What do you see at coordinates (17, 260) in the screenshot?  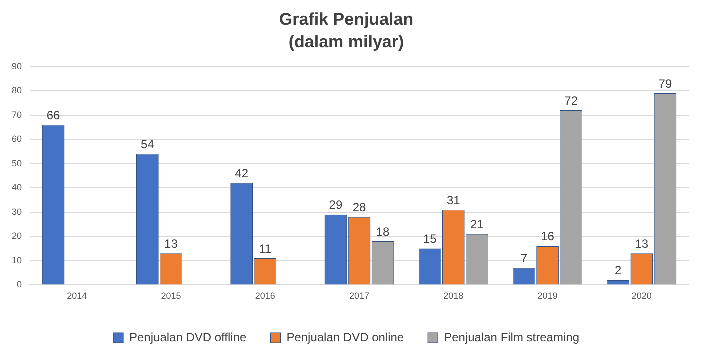 I see `y-tick-label: 10` at bounding box center [17, 260].